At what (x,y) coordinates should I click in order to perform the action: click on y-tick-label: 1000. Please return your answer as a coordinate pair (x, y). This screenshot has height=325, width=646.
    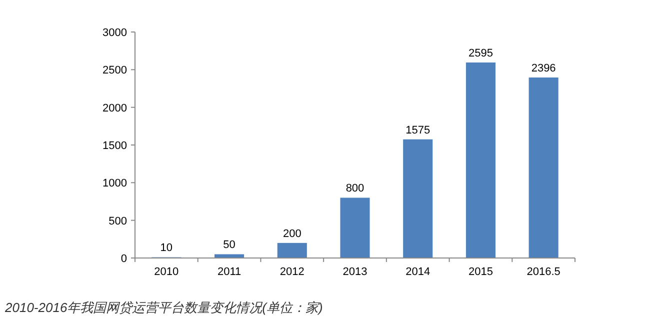
    Looking at the image, I should click on (114, 184).